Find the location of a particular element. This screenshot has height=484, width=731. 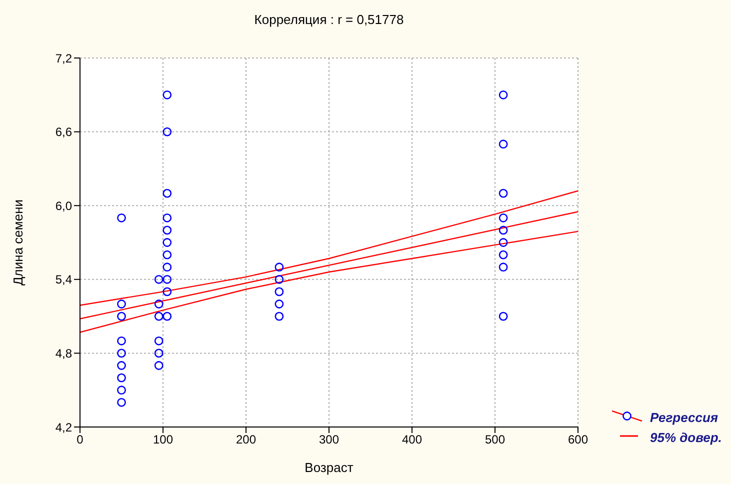

y-tick-label: 5,4 is located at coordinates (63, 279).